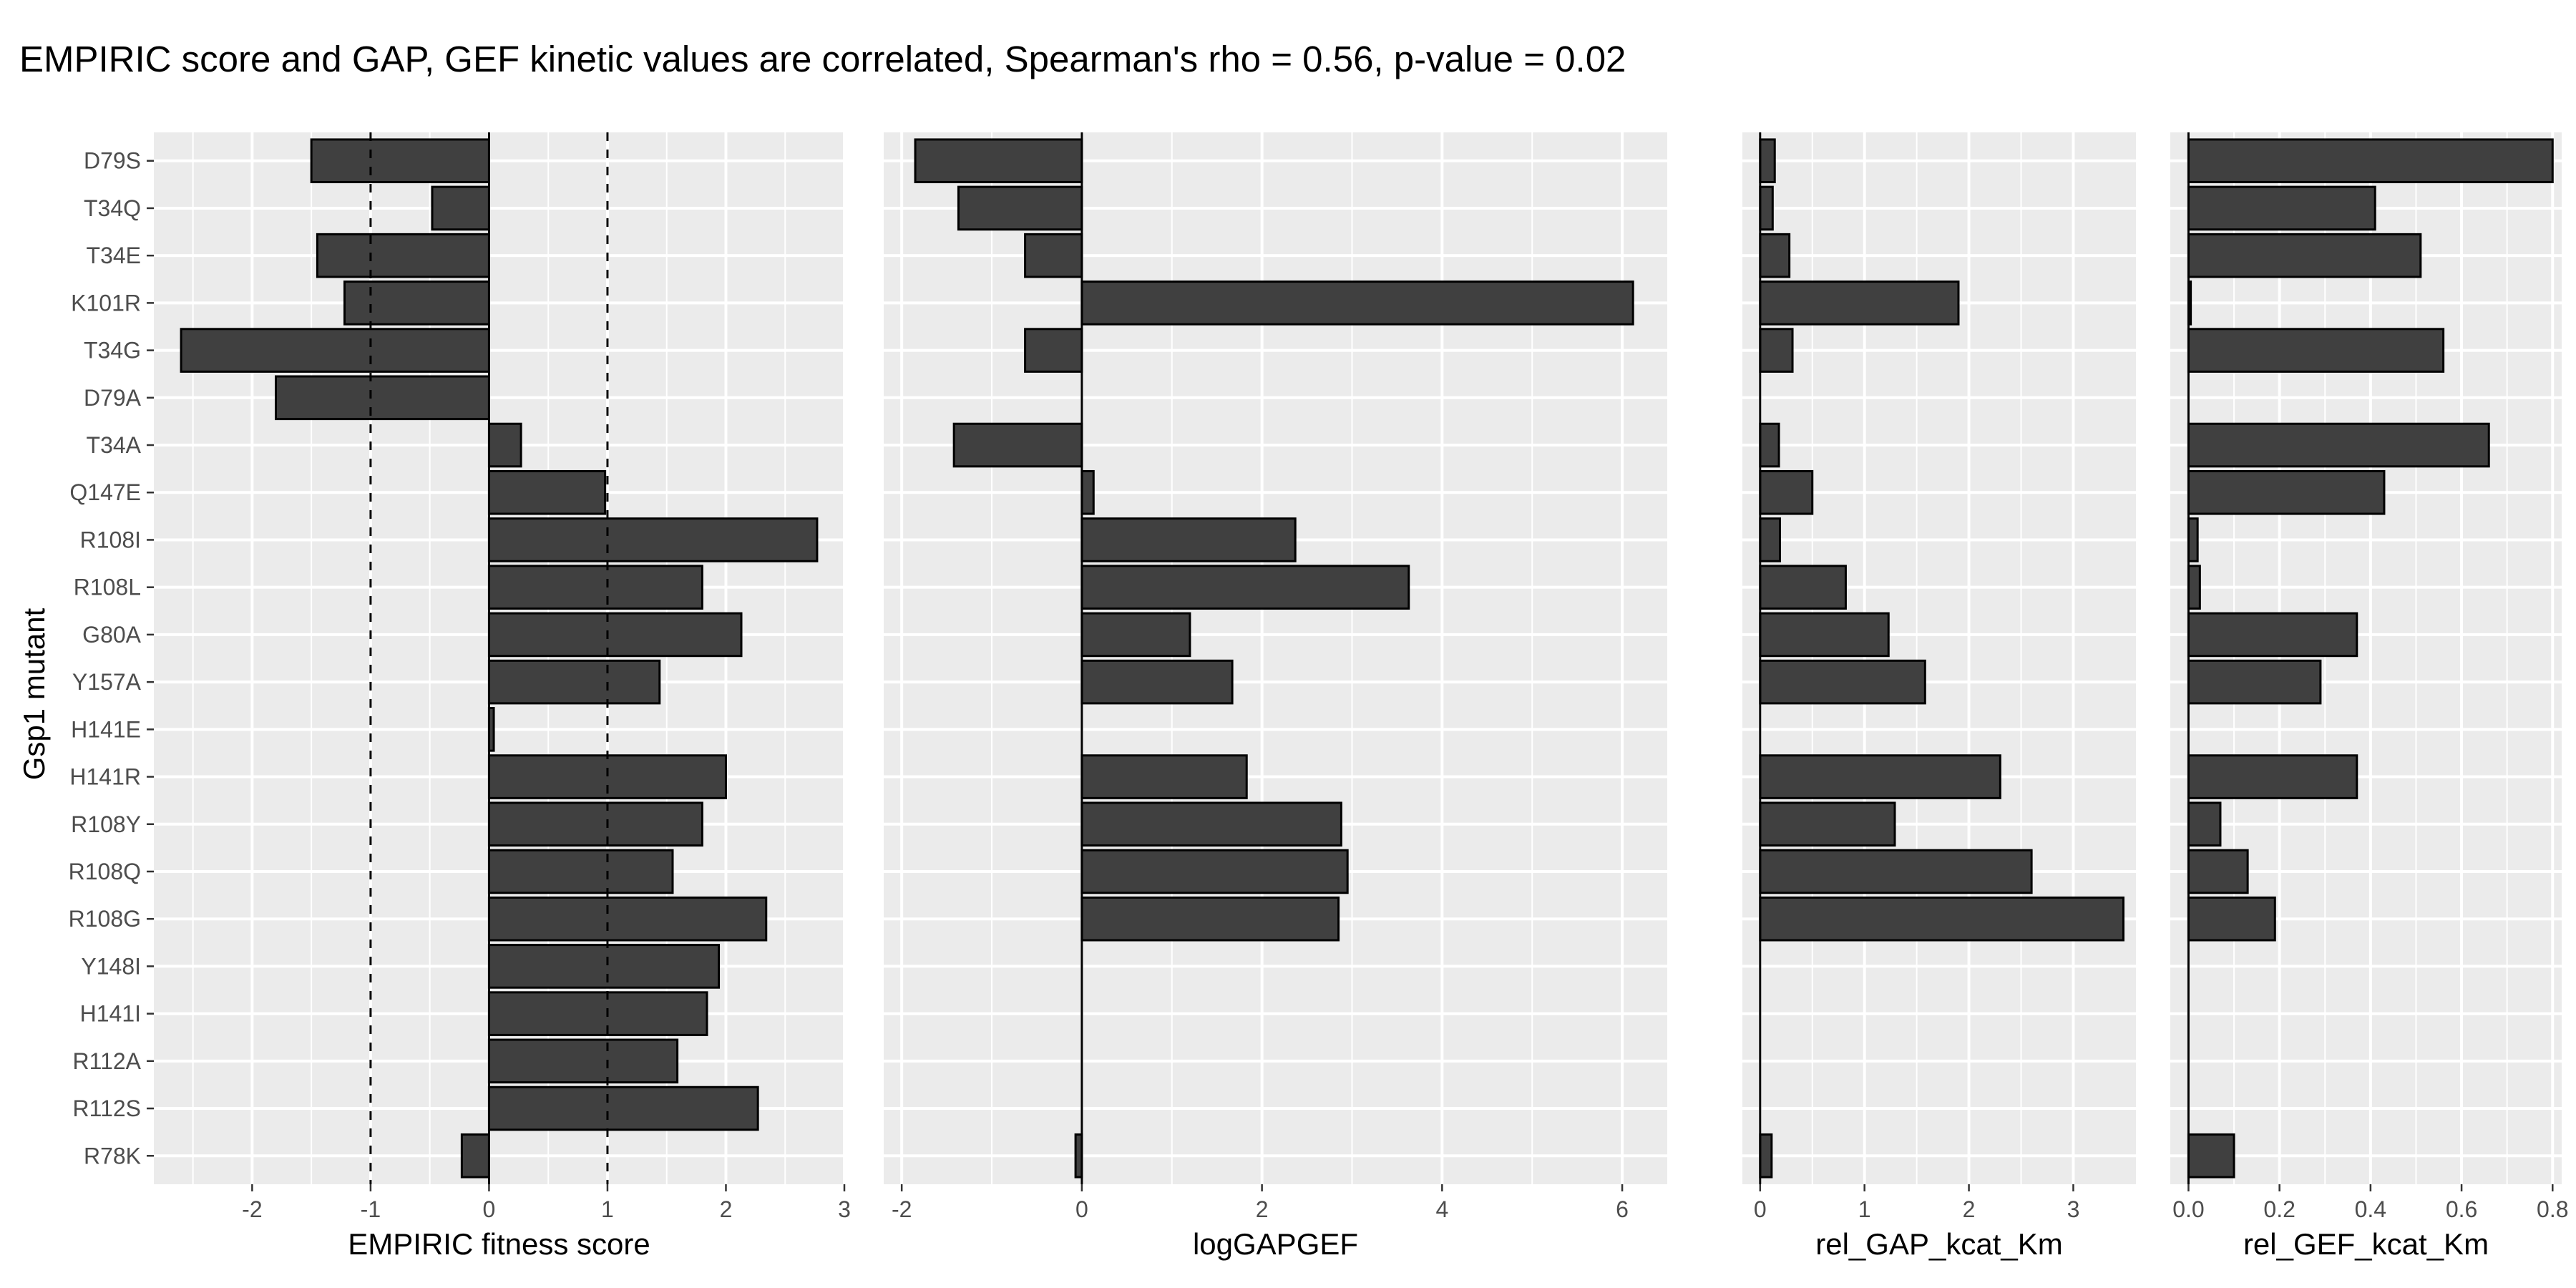 The width and height of the screenshot is (2576, 1288). I want to click on x-axis-title: logGAPGEF, so click(1275, 1244).